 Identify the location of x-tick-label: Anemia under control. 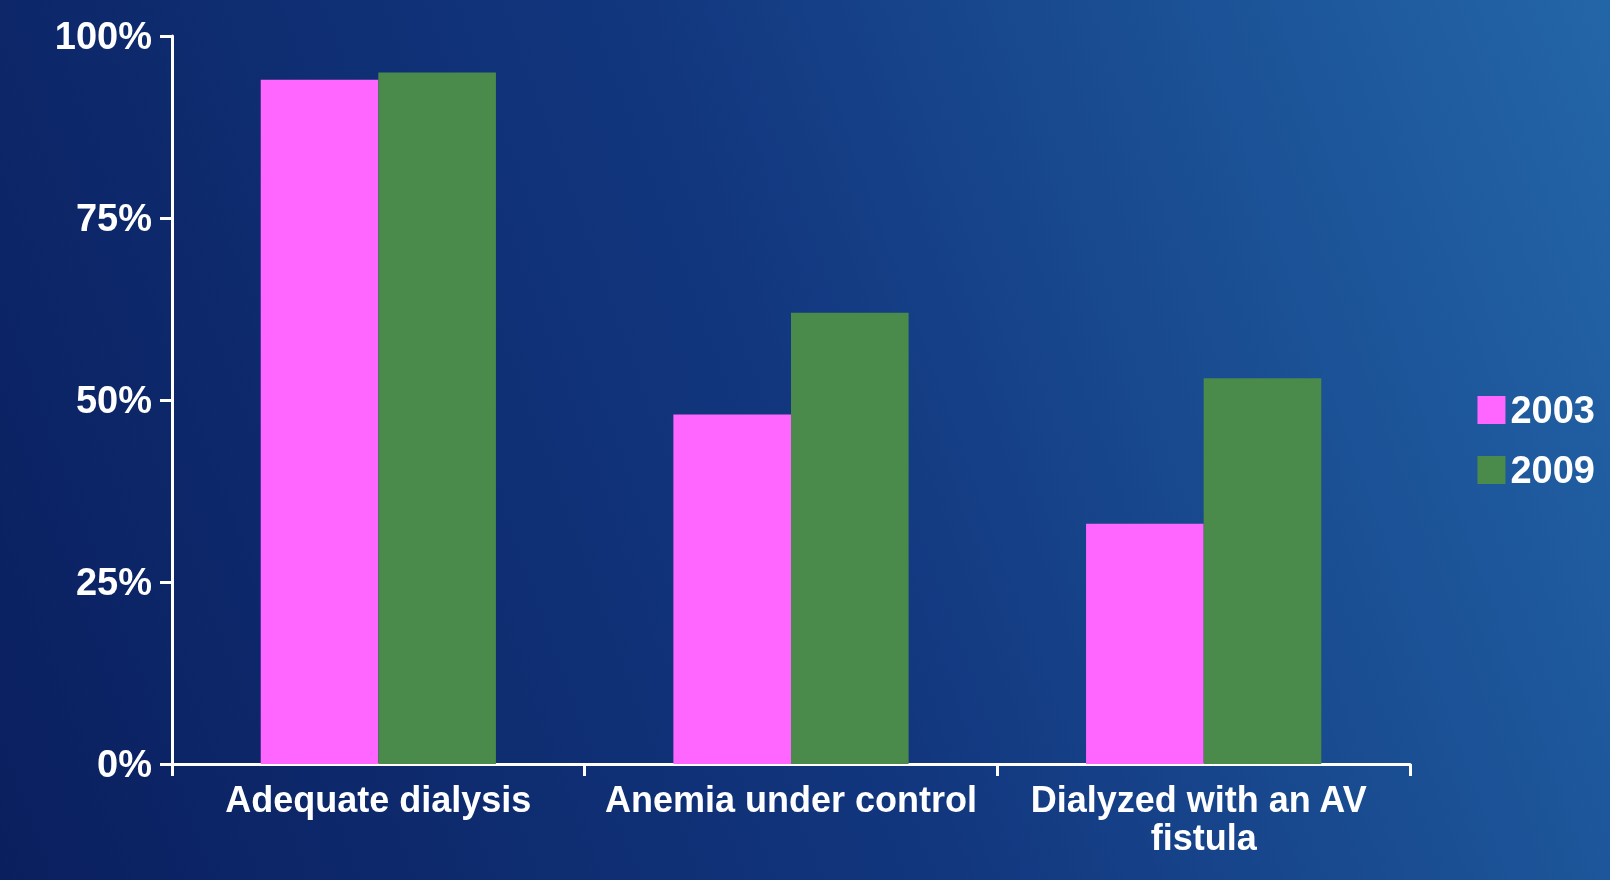
(791, 799).